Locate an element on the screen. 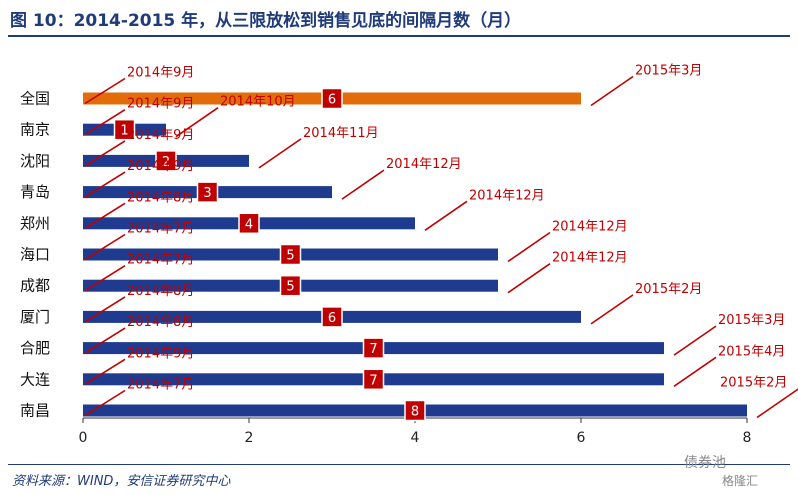 This screenshot has width=798, height=495. x-tick-label: 4 is located at coordinates (415, 438).